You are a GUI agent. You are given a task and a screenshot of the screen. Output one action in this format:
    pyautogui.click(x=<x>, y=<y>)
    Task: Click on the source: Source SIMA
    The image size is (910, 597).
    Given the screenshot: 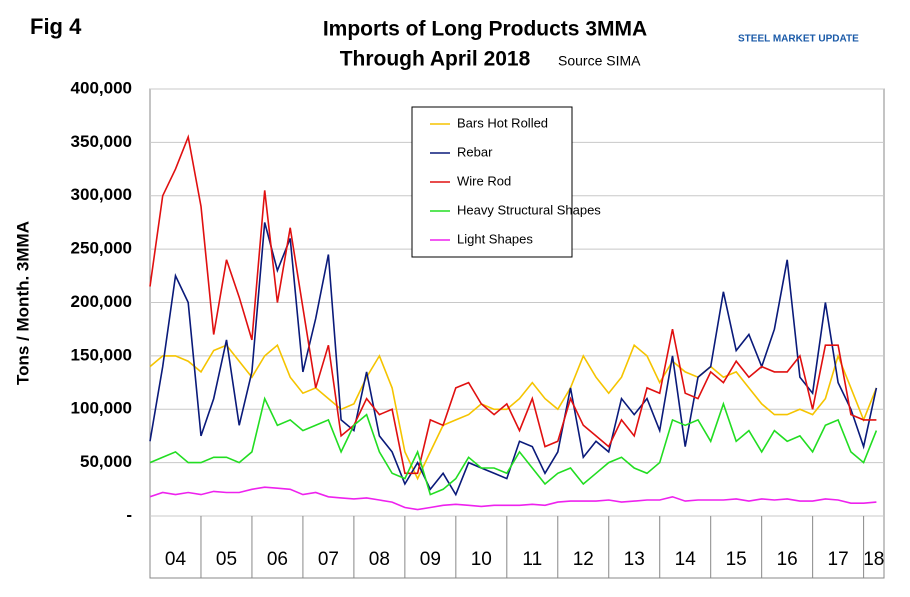 What is the action you would take?
    pyautogui.click(x=599, y=61)
    